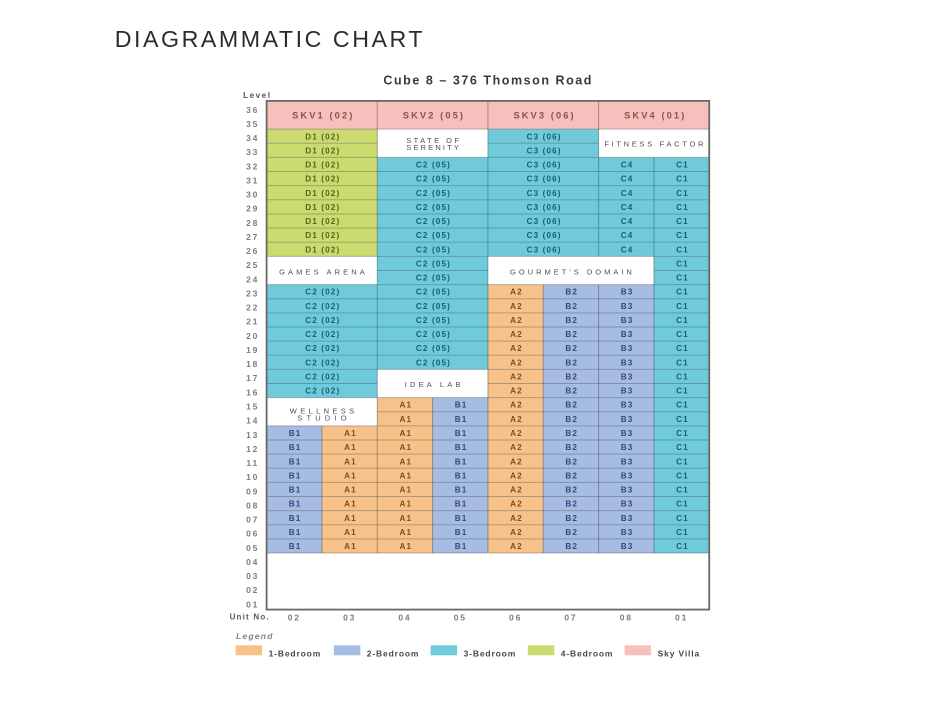 The image size is (943, 722). What do you see at coordinates (323, 272) in the screenshot?
I see `svg-text: GAMES ARENA` at bounding box center [323, 272].